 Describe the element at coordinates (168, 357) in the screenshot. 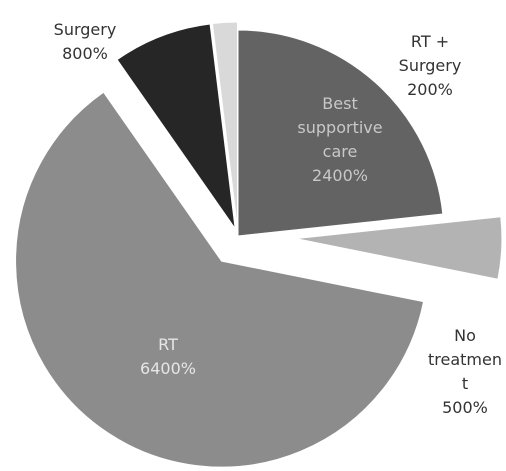

I see `slice-label: RT 6400%` at that location.